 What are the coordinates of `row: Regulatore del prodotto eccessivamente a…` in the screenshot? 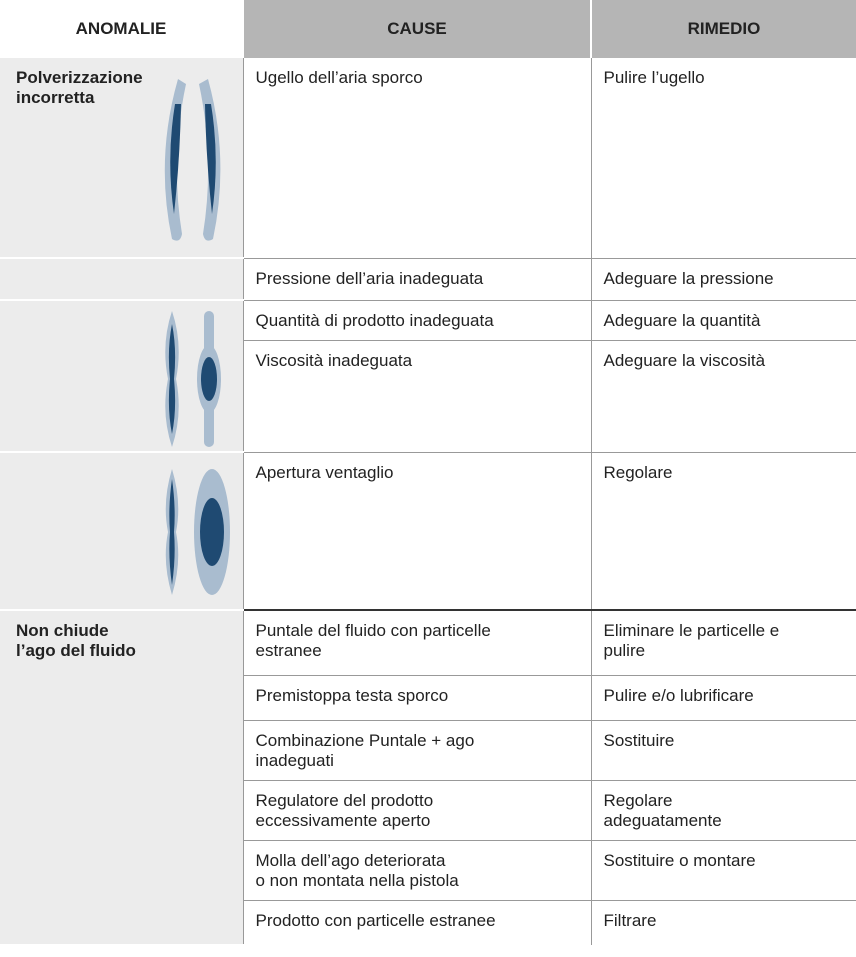 It's located at (428, 810).